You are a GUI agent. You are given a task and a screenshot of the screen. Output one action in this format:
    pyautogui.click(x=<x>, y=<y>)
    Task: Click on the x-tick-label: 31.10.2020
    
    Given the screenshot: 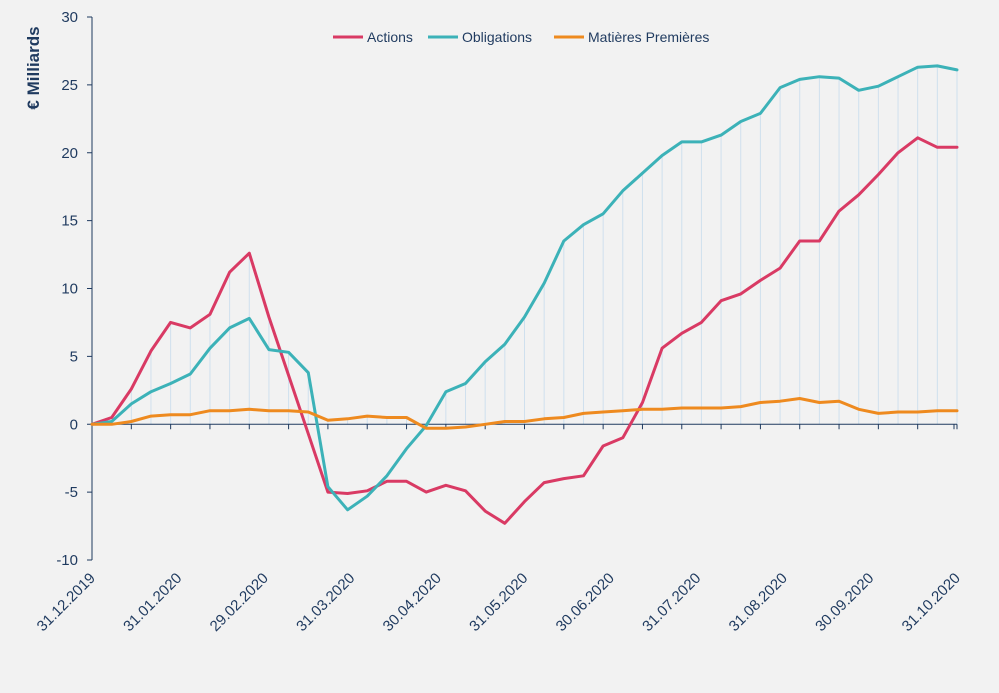 What is the action you would take?
    pyautogui.click(x=931, y=602)
    